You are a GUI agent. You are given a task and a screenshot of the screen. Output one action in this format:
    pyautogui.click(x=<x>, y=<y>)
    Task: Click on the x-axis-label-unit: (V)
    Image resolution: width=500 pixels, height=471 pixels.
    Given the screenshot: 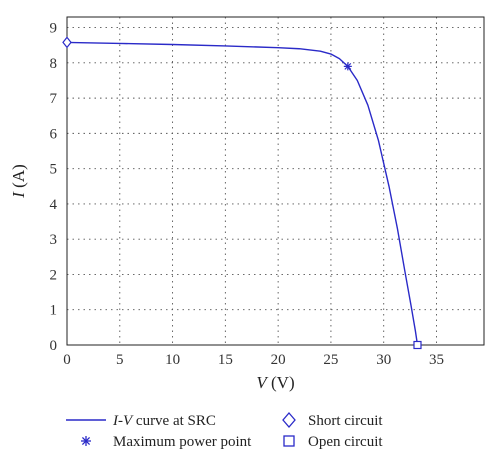 What is the action you would take?
    pyautogui.click(x=281, y=382)
    